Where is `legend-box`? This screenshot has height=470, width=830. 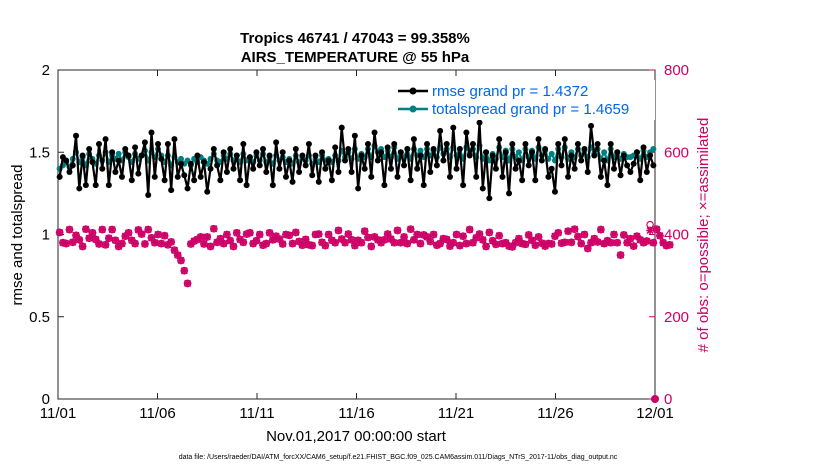 legend-box is located at coordinates (524, 100).